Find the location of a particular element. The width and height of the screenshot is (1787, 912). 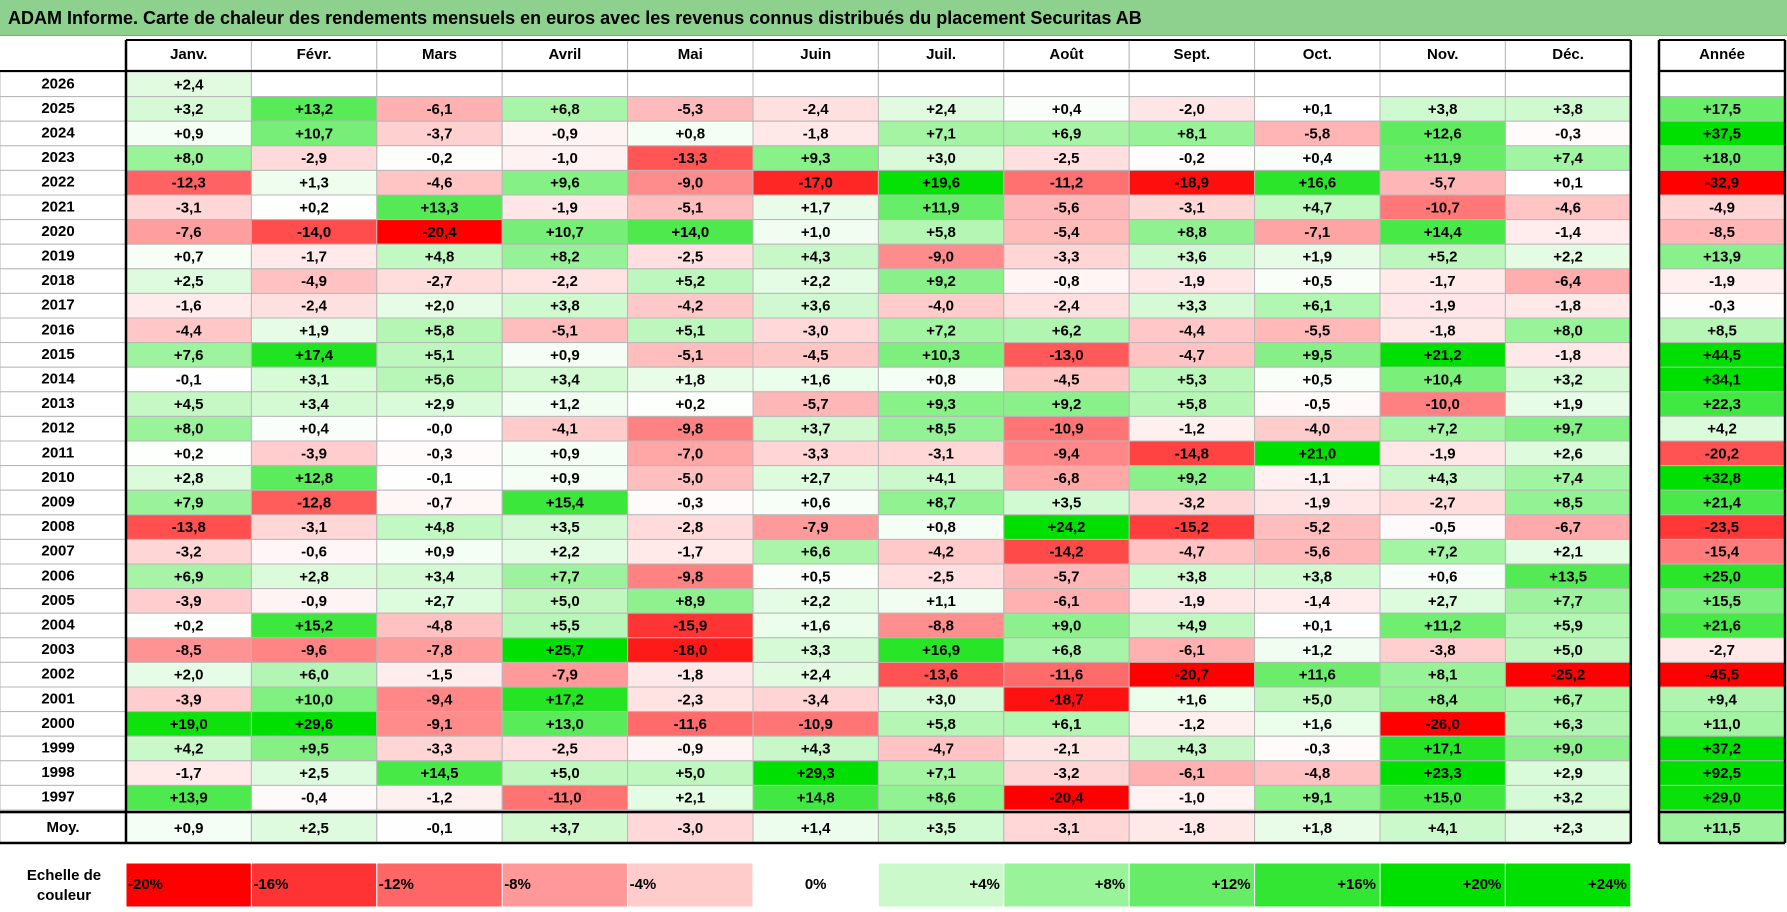

heatmap-cell-value: +7,1 is located at coordinates (941, 133).